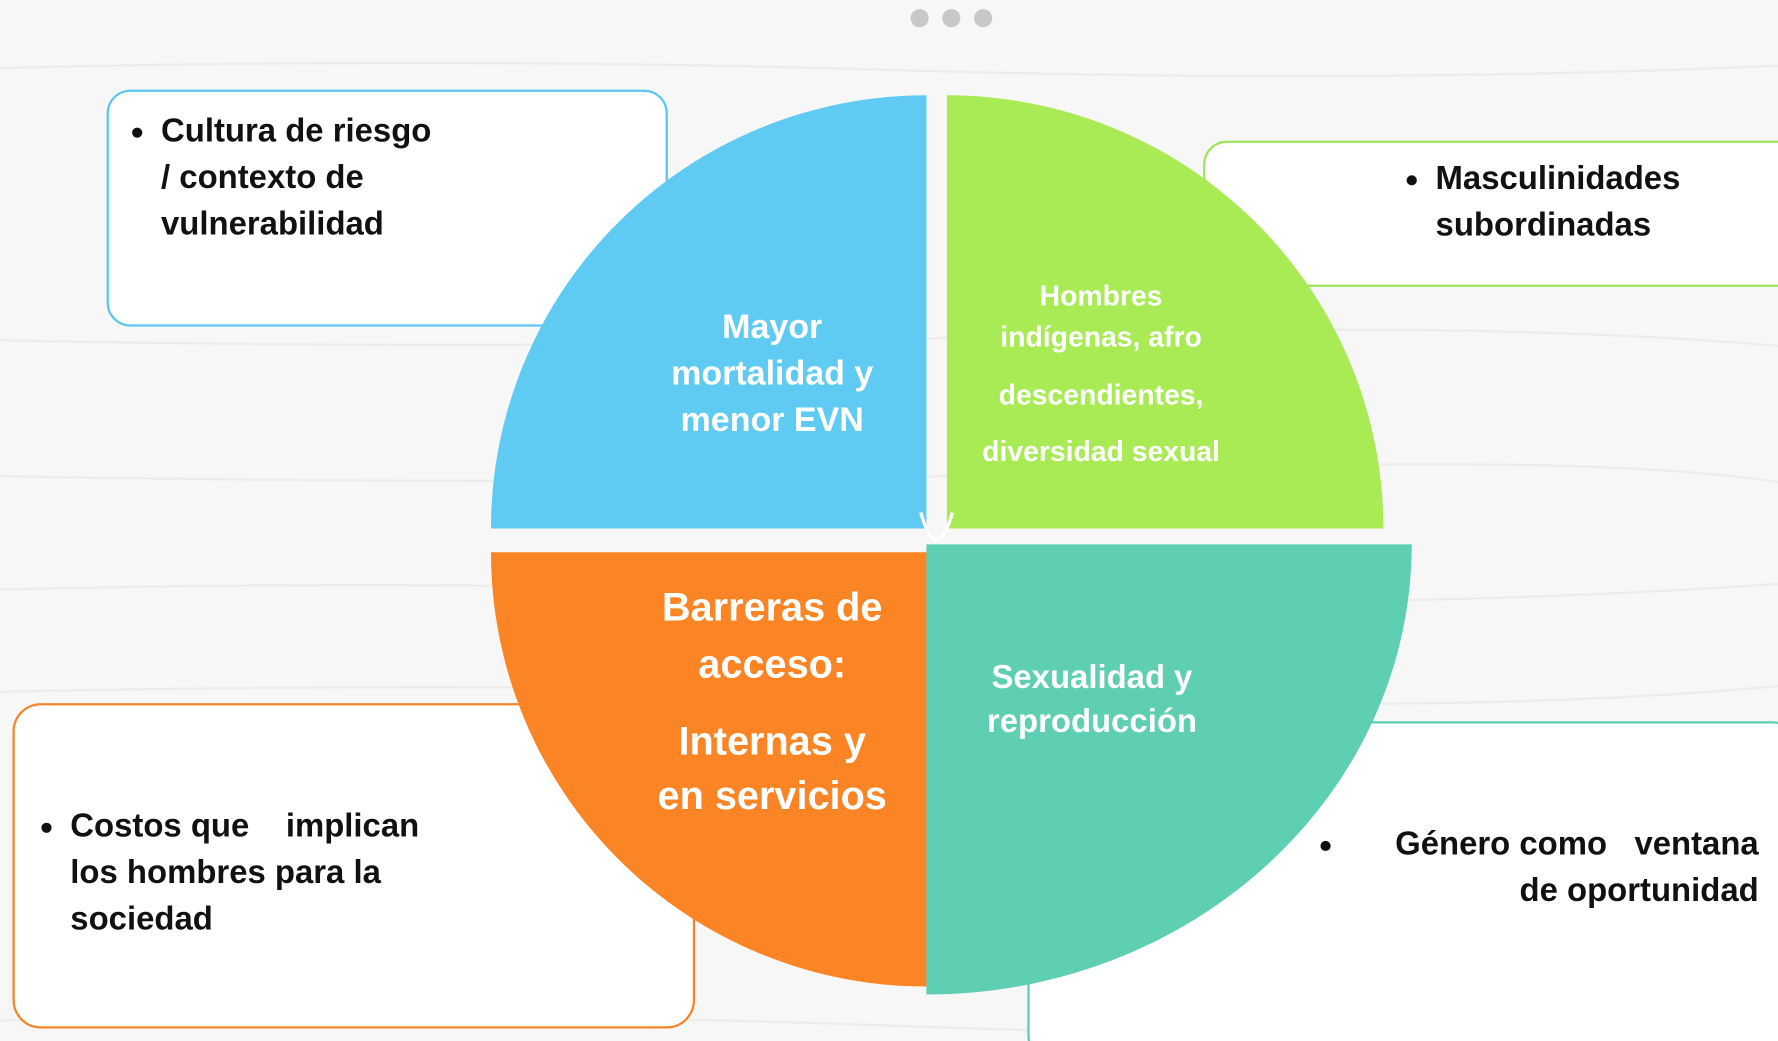 The image size is (1778, 1041). I want to click on box-text: los hombres para la, so click(225, 871).